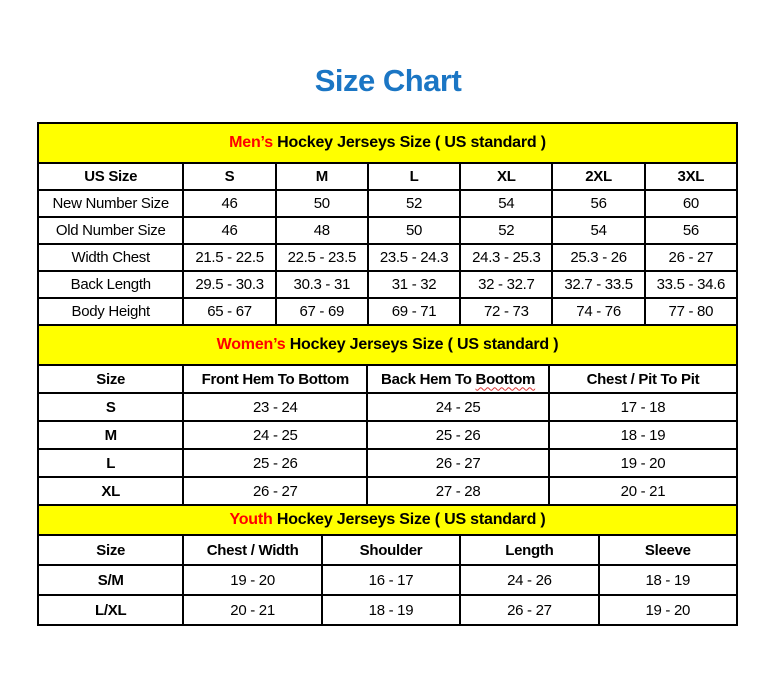  Describe the element at coordinates (110, 311) in the screenshot. I see `row-label: Body Height` at that location.